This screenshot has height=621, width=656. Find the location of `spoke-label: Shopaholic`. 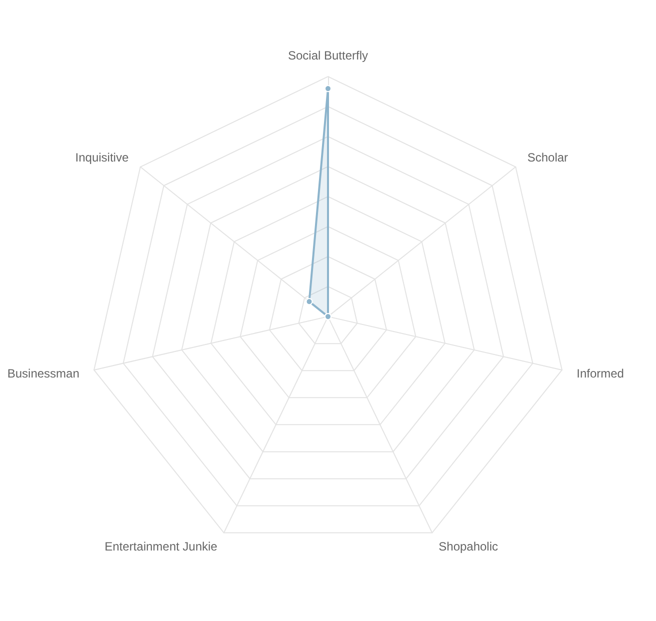

spoke-label: Shopaholic is located at coordinates (468, 546).